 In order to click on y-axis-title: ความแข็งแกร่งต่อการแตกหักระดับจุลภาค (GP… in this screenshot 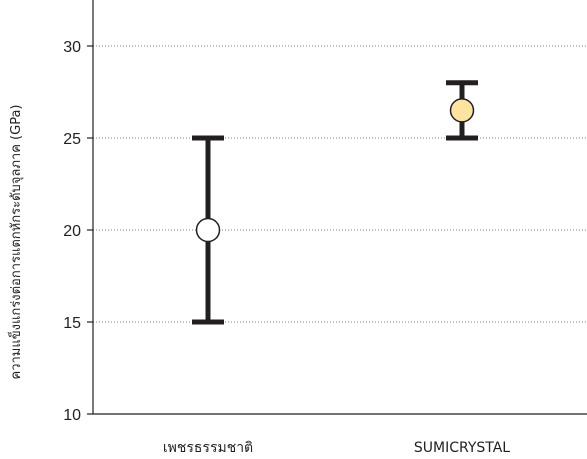, I will do `click(15, 242)`.